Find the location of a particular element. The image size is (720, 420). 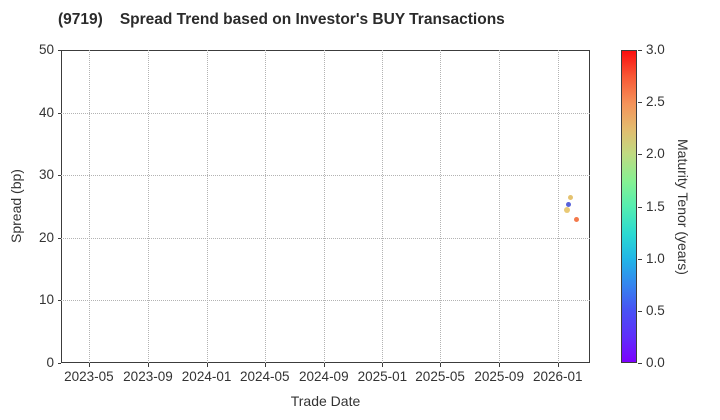

y-tick-label: 40 is located at coordinates (46, 112).